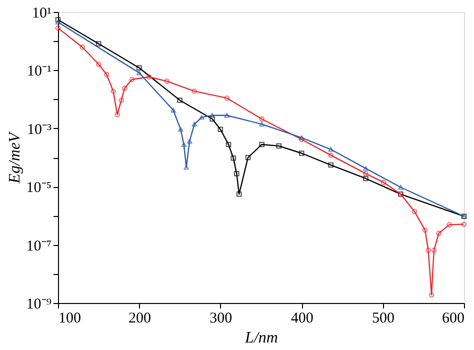  What do you see at coordinates (39, 188) in the screenshot?
I see `y-tick-label: 10⁻⁵` at bounding box center [39, 188].